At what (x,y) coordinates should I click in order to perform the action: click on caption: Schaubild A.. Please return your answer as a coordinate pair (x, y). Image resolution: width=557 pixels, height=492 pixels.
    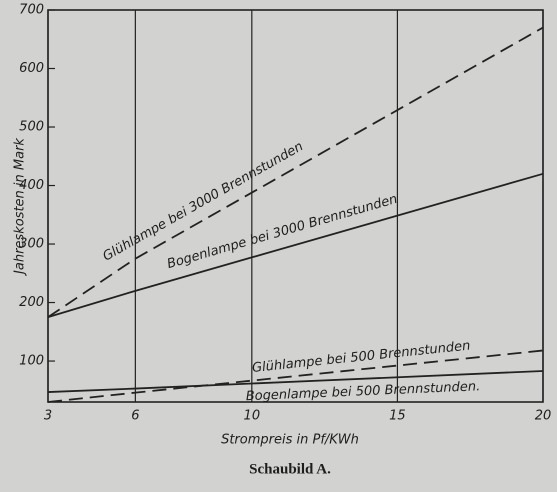
    Looking at the image, I should click on (290, 469).